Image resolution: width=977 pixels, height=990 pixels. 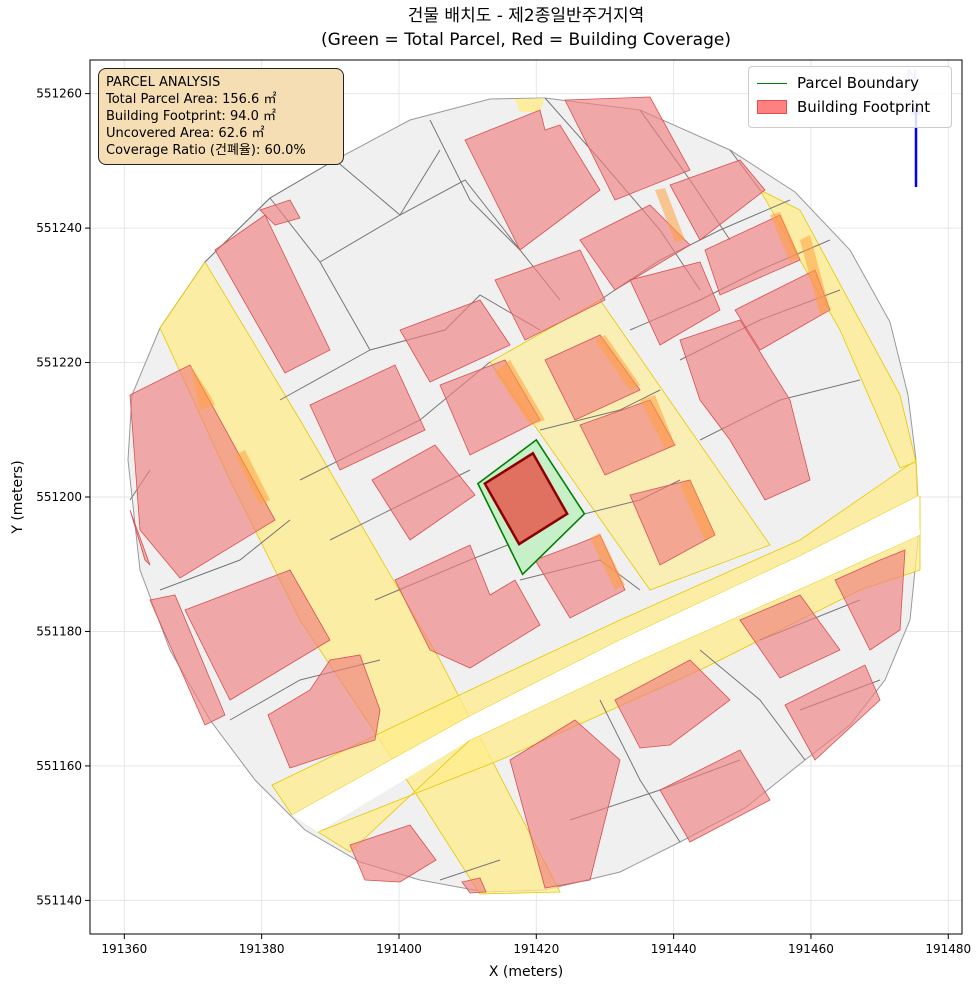 I want to click on x-tick-label: 191440, so click(x=674, y=949).